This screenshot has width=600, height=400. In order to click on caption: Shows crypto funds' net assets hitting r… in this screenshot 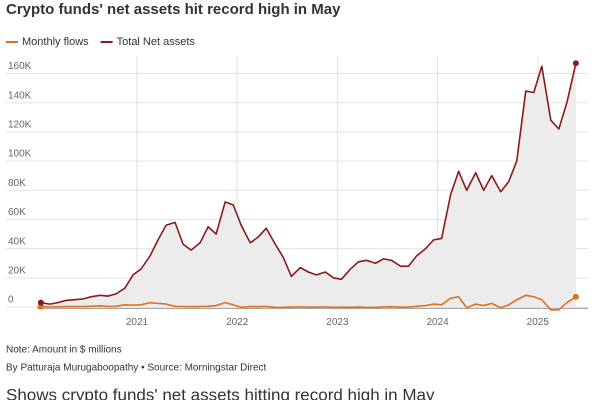, I will do `click(220, 392)`.